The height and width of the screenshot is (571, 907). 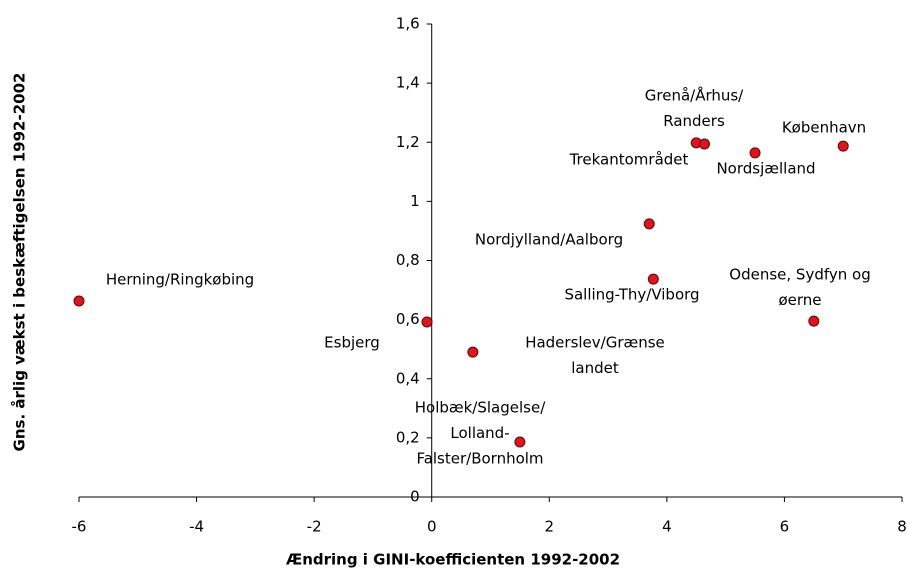 I want to click on y-tick-label: 1, so click(x=415, y=201).